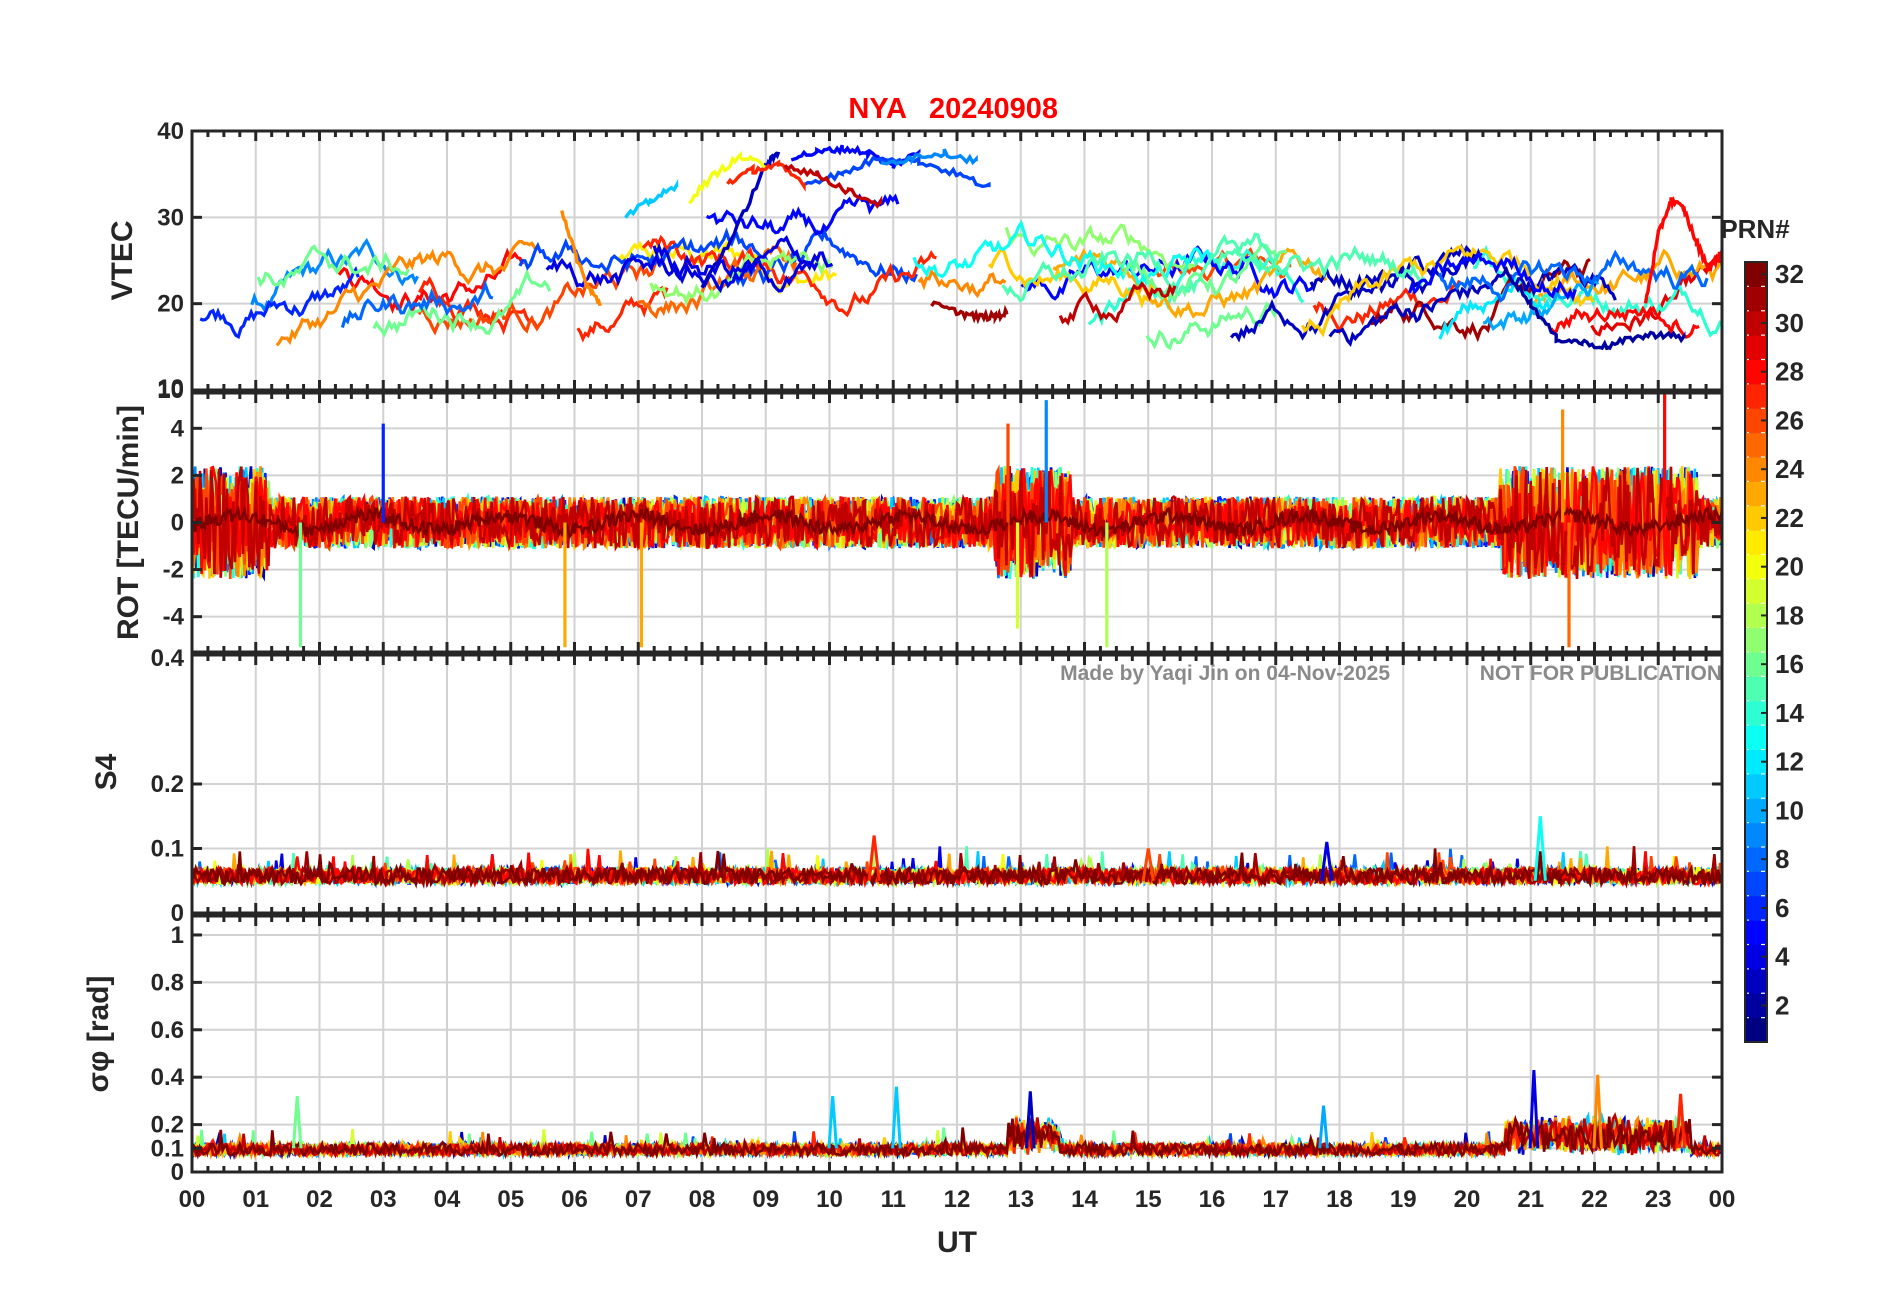  Describe the element at coordinates (1467, 1199) in the screenshot. I see `x-tick-label: 20` at that location.